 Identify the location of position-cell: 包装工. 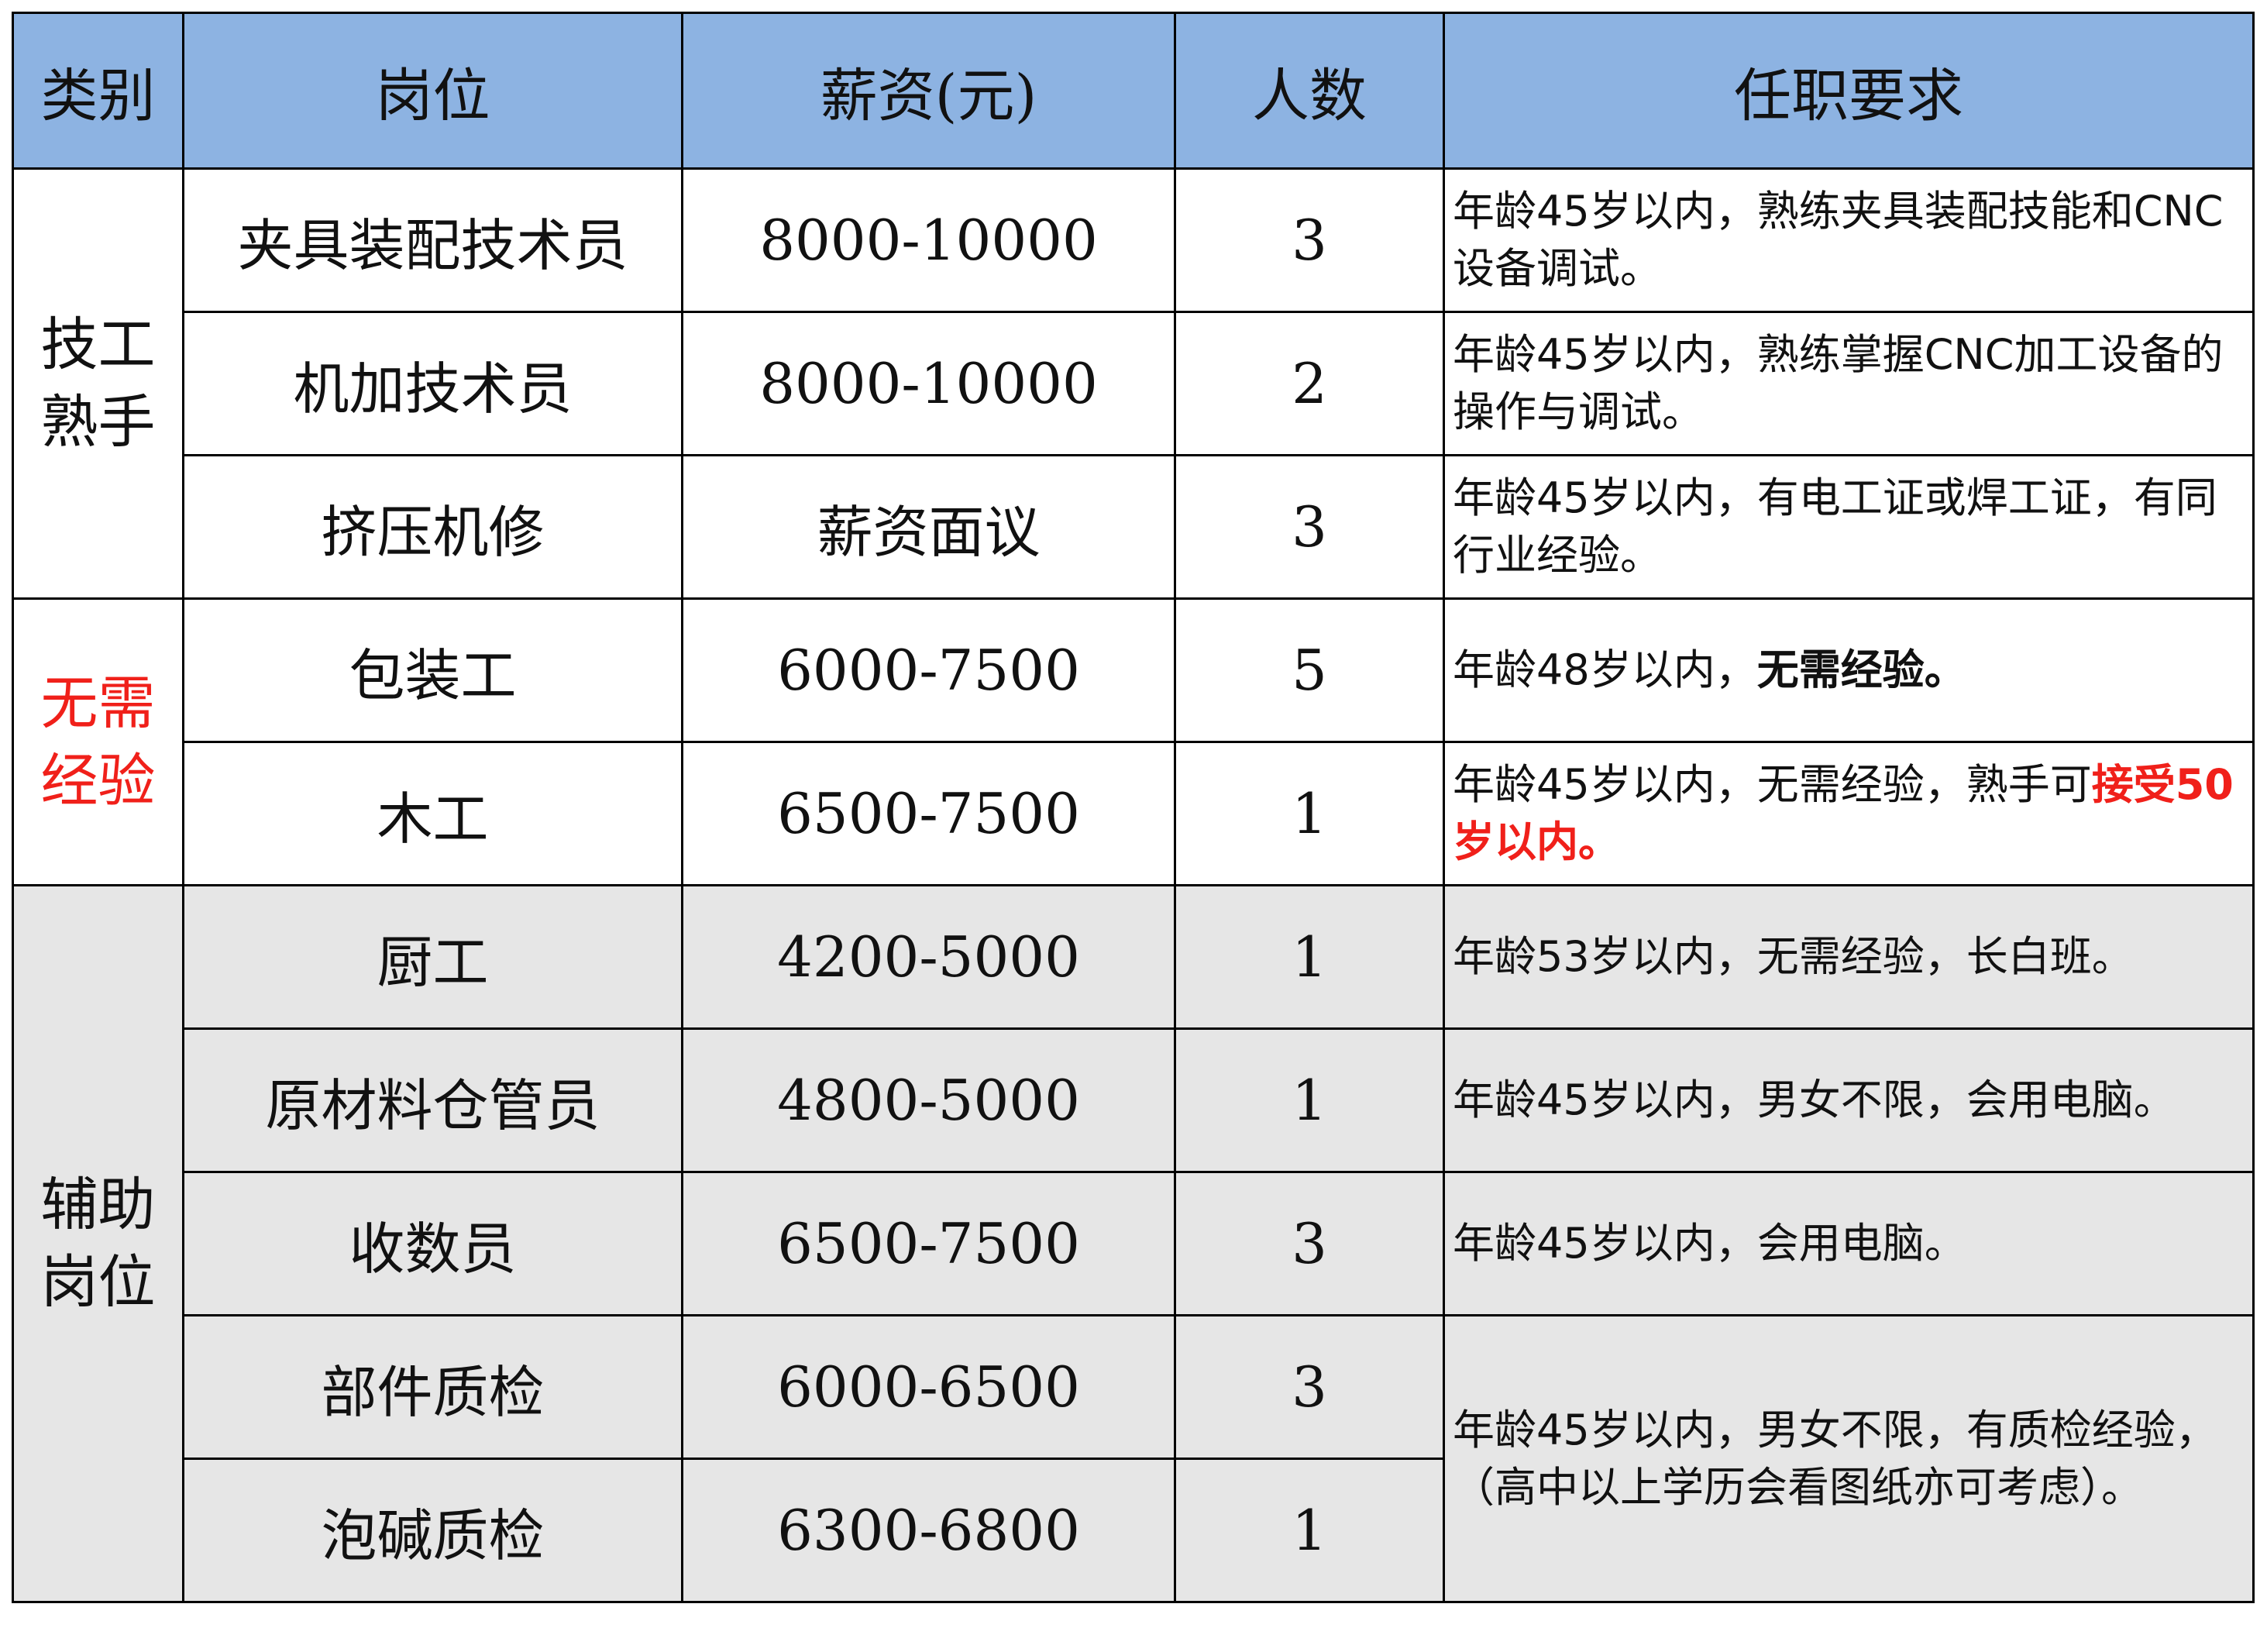
(432, 670).